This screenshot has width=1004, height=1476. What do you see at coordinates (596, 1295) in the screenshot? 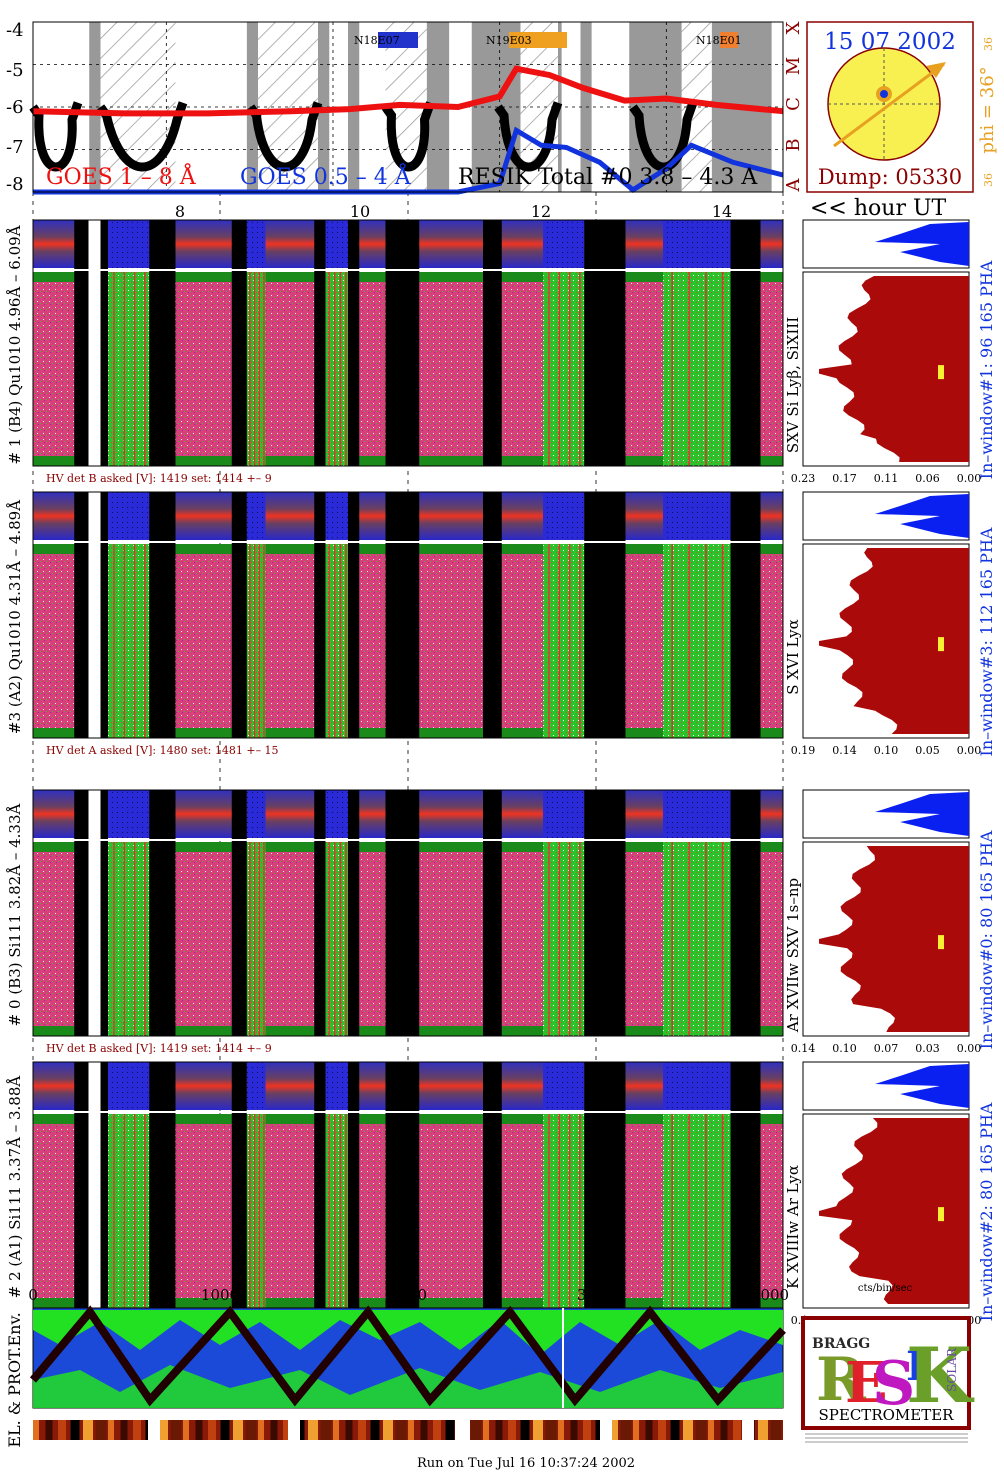
I see `env-x-tick: 3000` at bounding box center [596, 1295].